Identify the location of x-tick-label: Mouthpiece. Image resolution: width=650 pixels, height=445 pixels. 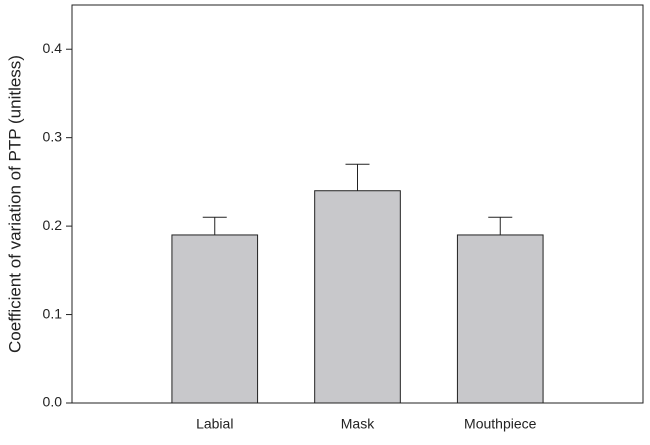
(500, 424).